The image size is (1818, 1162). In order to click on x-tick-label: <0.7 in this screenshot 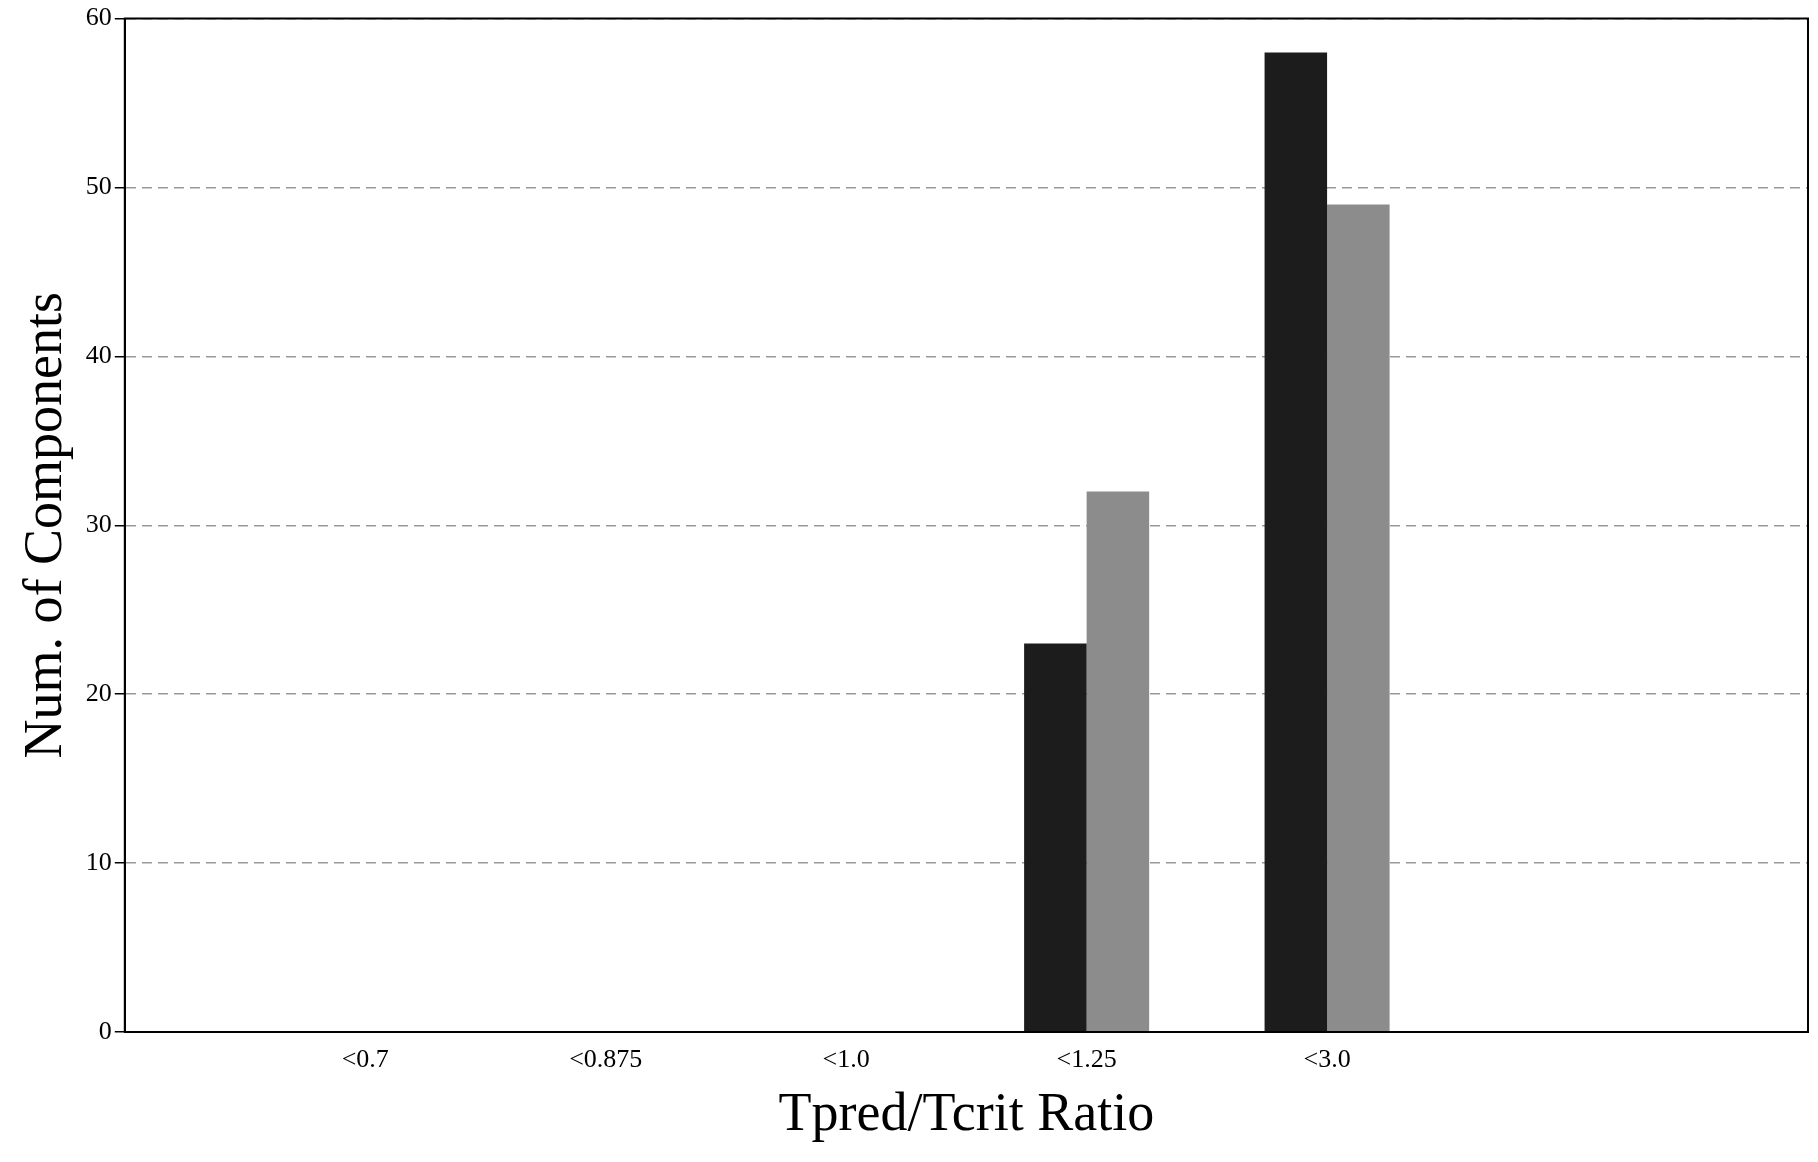, I will do `click(365, 1059)`.